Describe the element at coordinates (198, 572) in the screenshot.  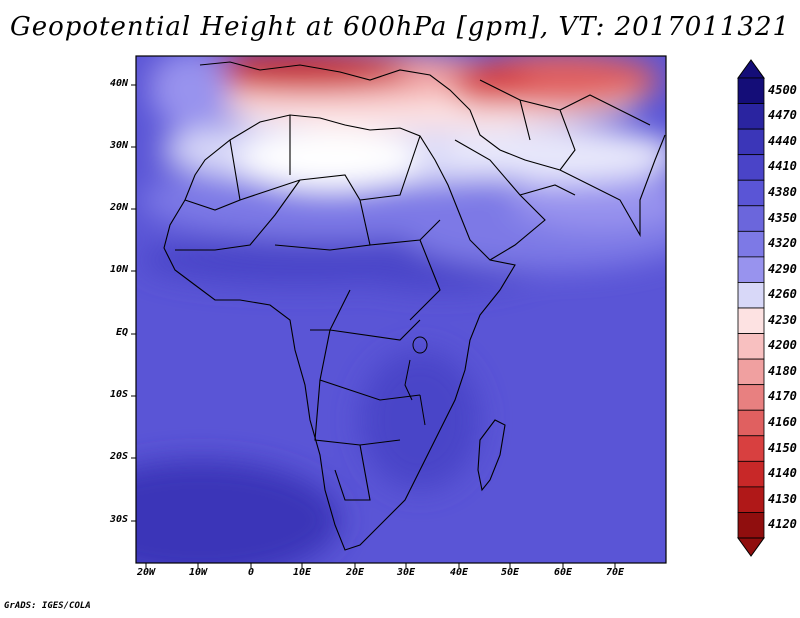
I see `lon-label: 10W` at that location.